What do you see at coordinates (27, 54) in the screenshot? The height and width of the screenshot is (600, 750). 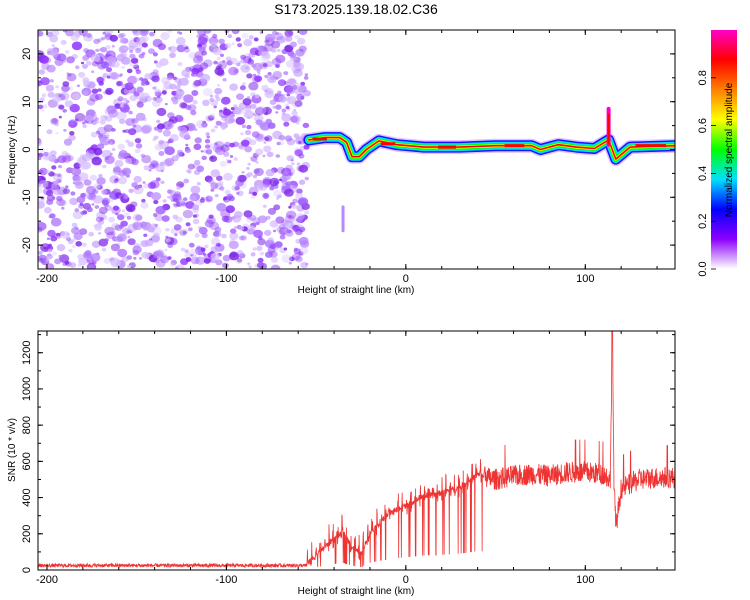 I see `y-tick-label: 20` at bounding box center [27, 54].